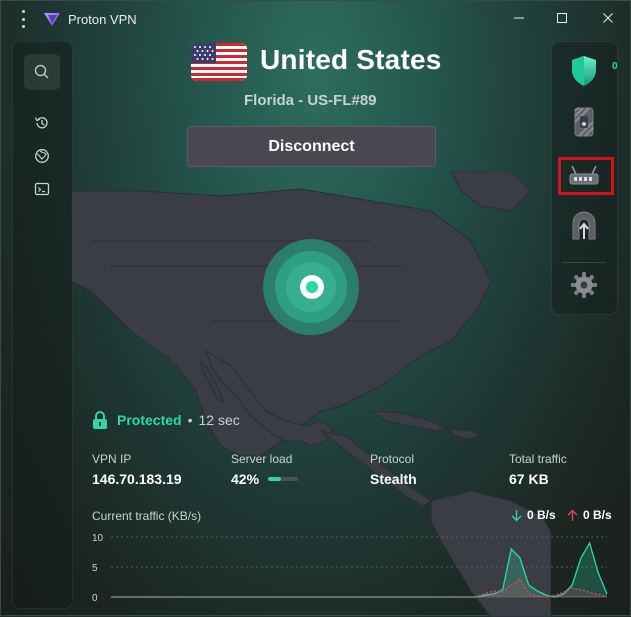 This screenshot has width=631, height=617. Describe the element at coordinates (149, 420) in the screenshot. I see `protected-label: Protected` at that location.